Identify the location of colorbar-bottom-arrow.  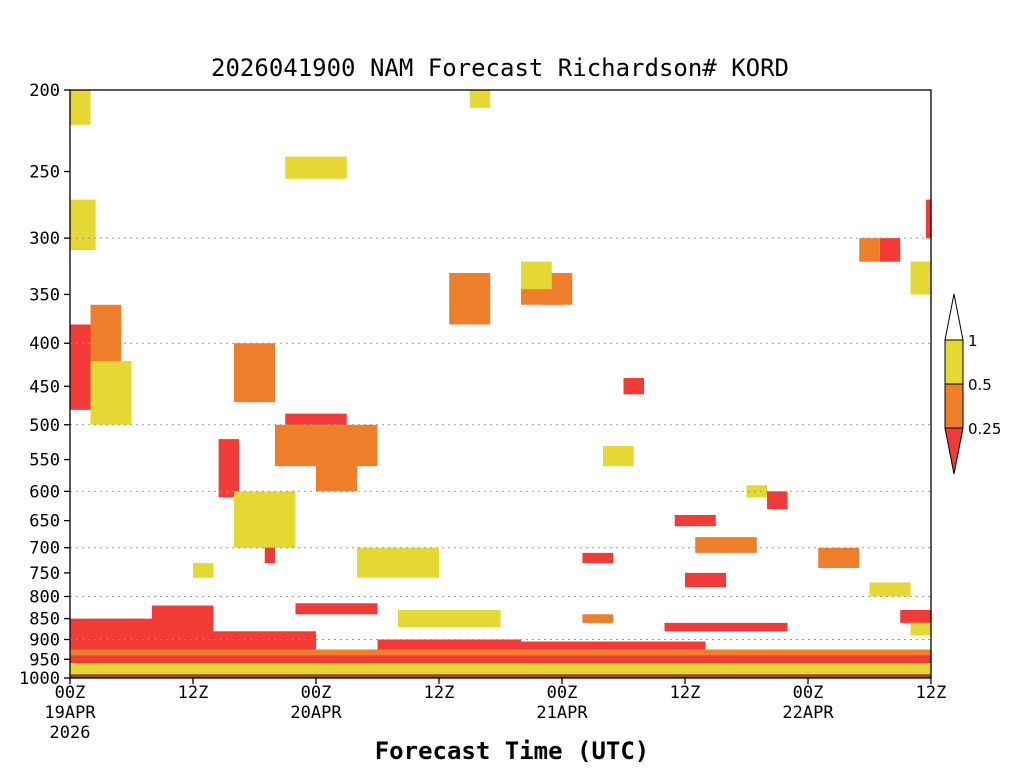
(954, 451).